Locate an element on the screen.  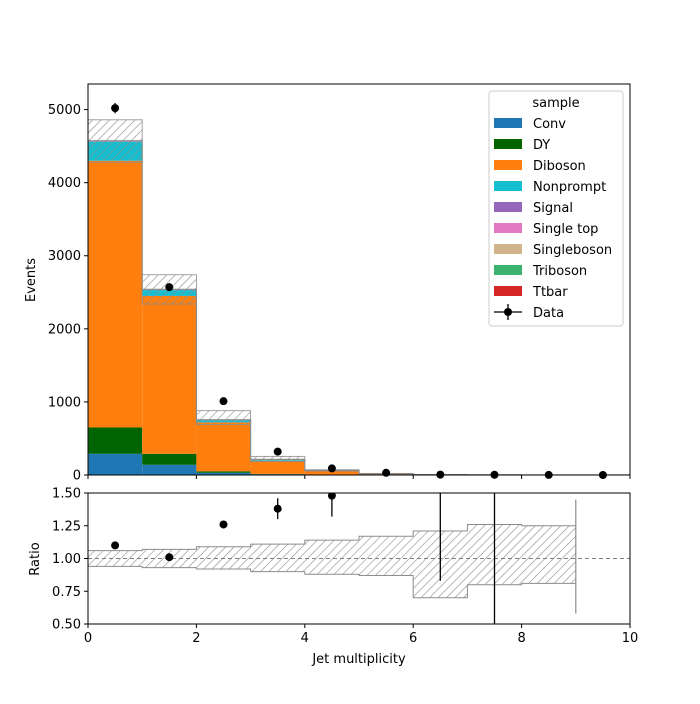
main-y-tick-label: 1000 is located at coordinates (64, 402).